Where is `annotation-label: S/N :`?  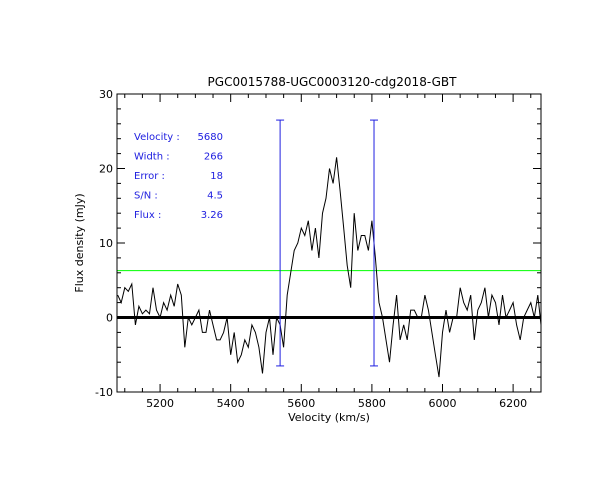 annotation-label: S/N : is located at coordinates (146, 196).